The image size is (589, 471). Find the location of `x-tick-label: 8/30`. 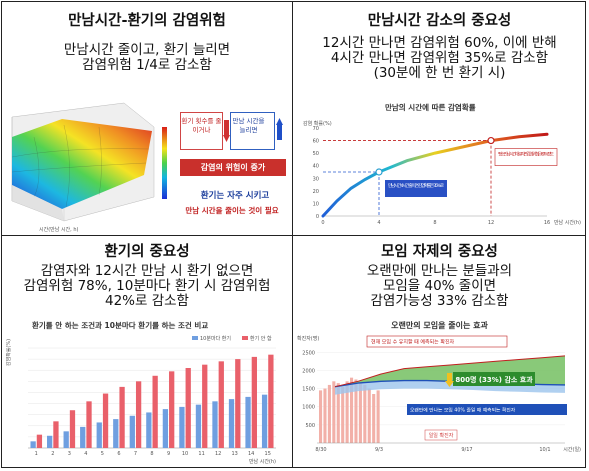

x-tick-label: 8/30 is located at coordinates (320, 450).